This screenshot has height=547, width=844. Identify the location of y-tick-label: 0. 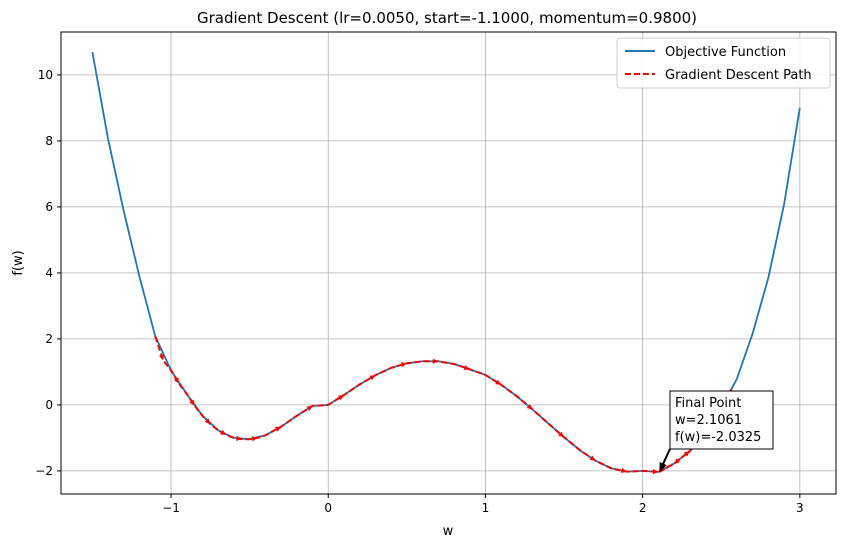
(49, 405).